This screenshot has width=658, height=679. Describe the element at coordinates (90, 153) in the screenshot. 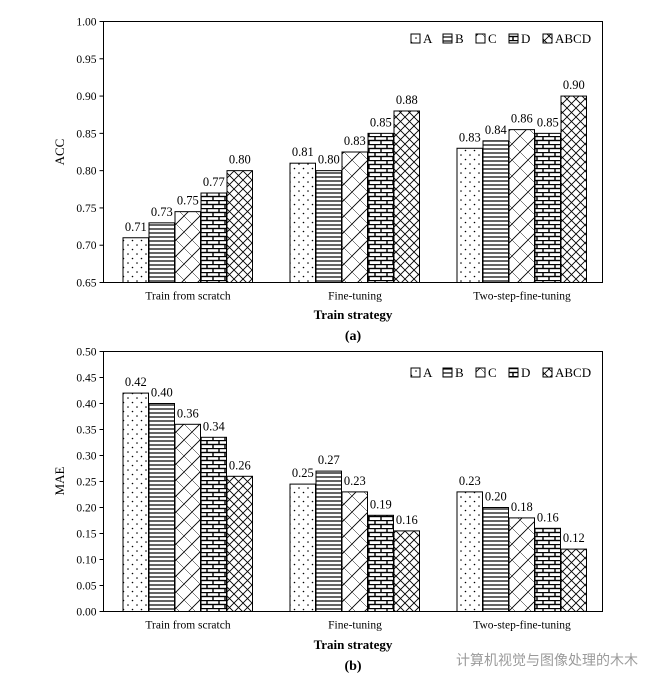

I see `y-axis: 0.65 0.70 0.75 0.80 0.85 0.90 0.95 1.00` at that location.